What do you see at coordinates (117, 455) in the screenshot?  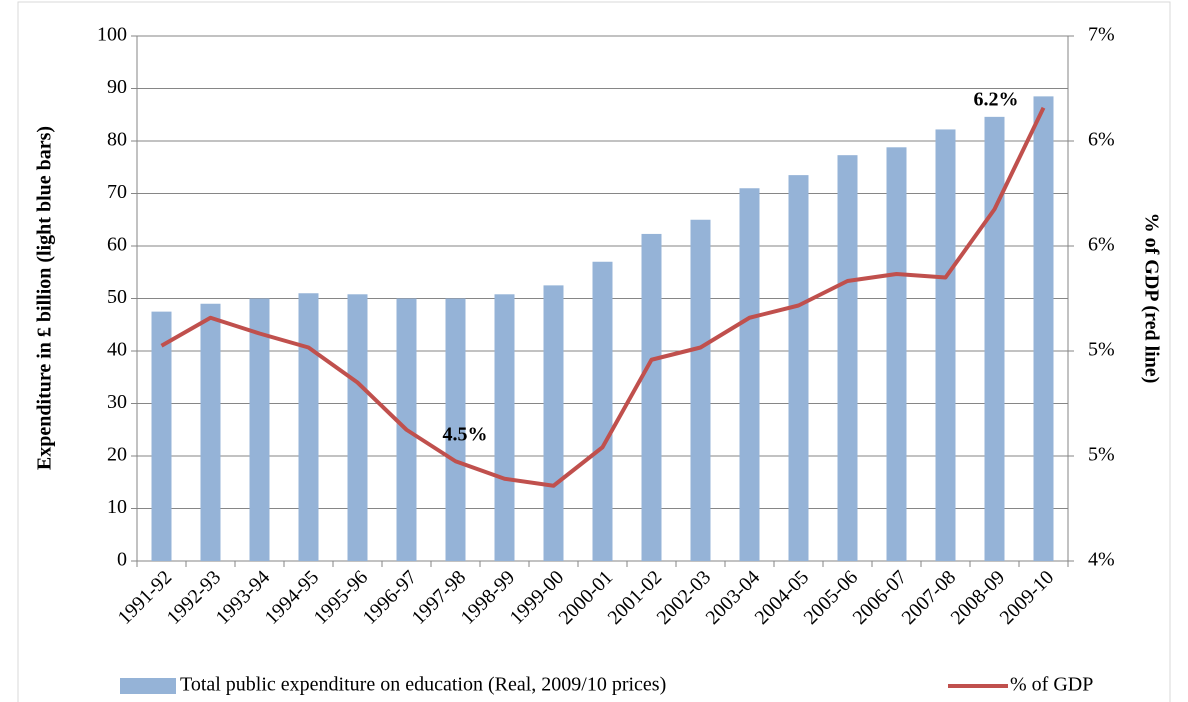 I see `y-tick-label: 20` at bounding box center [117, 455].